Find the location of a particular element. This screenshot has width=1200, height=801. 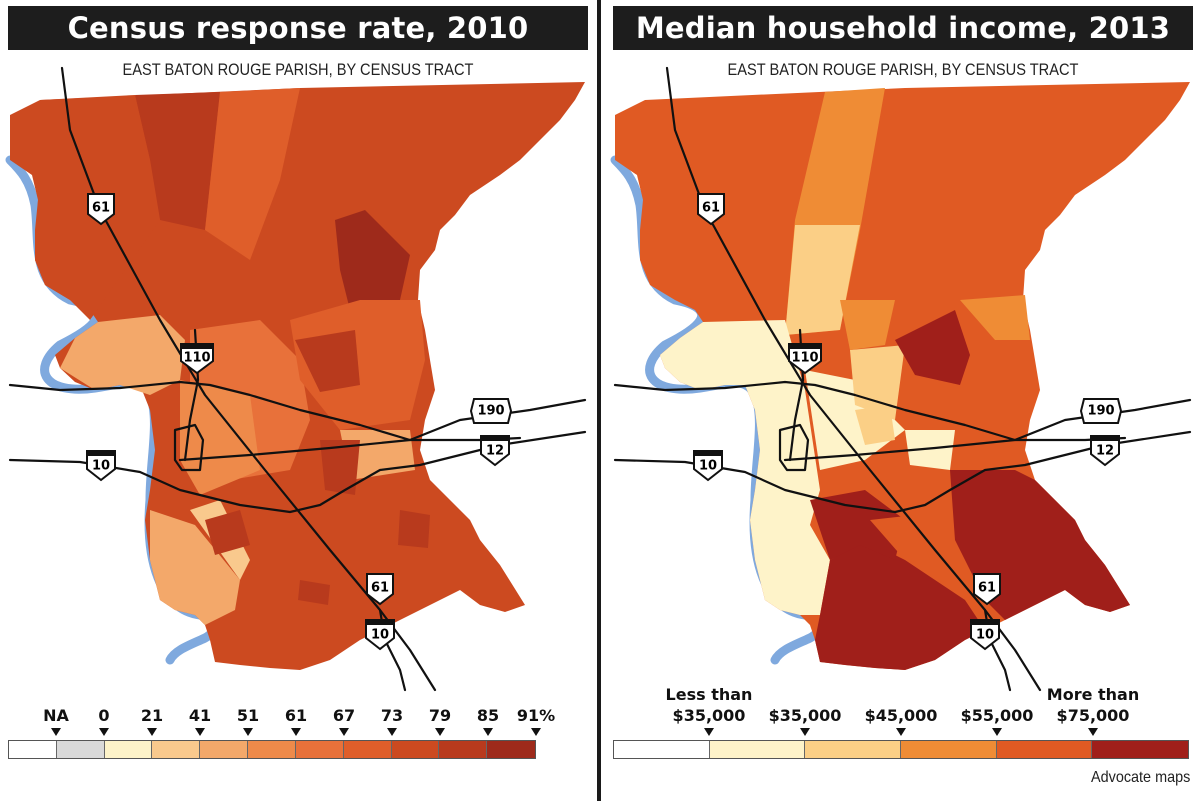

legend-label: $35,000 is located at coordinates (805, 715).